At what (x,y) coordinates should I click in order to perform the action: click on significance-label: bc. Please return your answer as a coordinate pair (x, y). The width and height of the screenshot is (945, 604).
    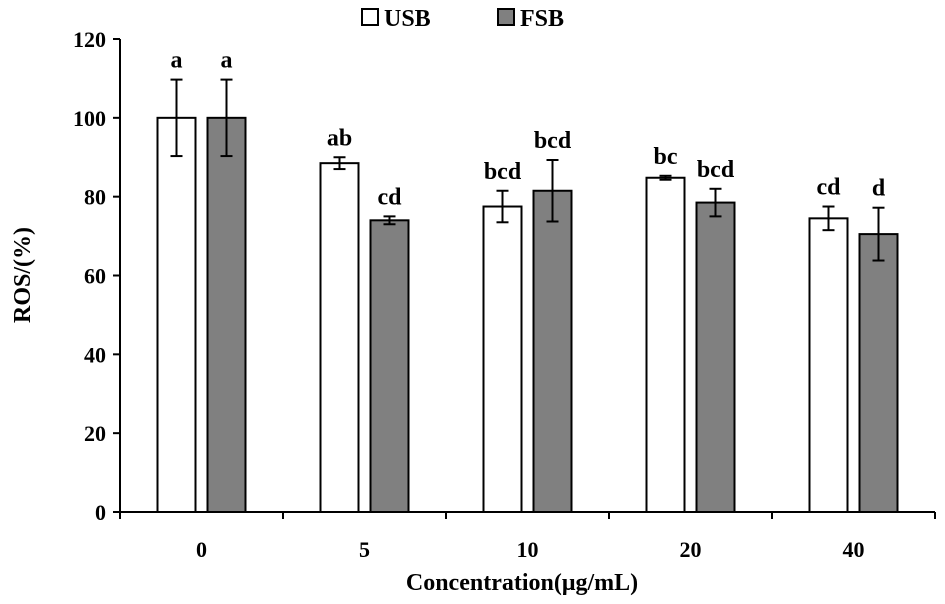
    Looking at the image, I should click on (666, 157).